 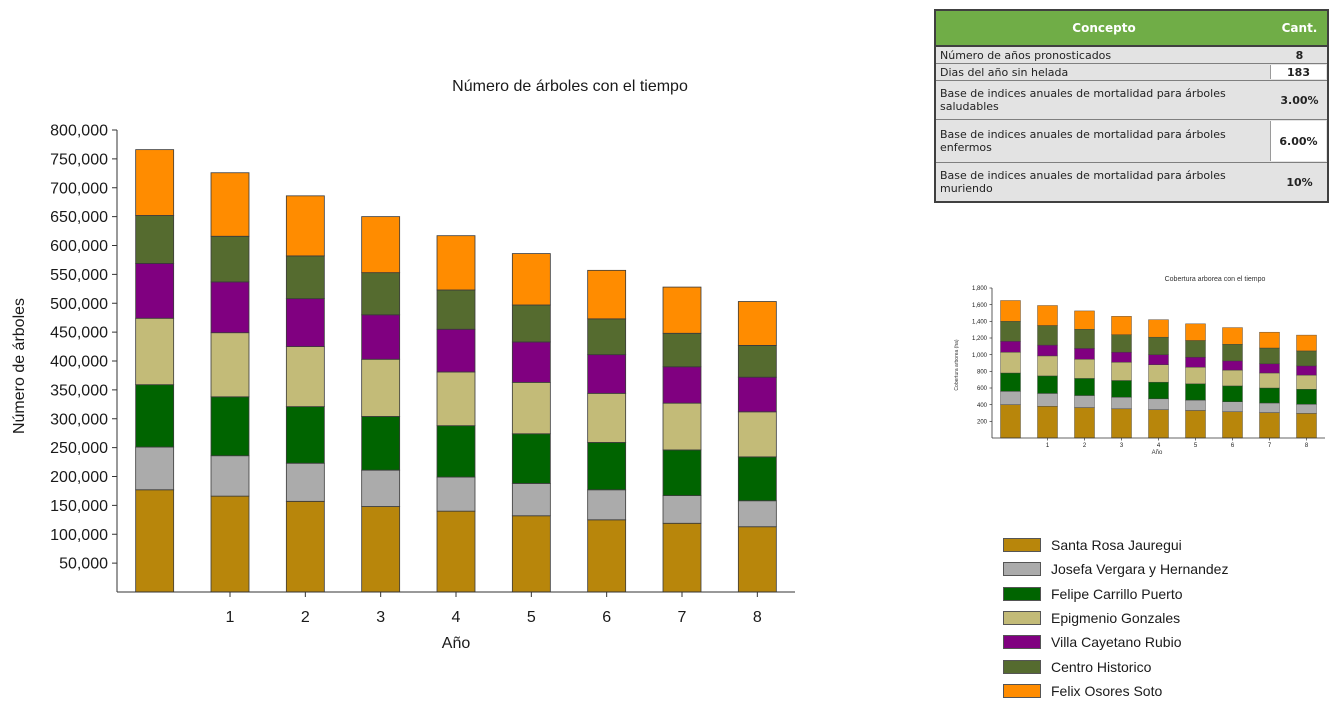 What do you see at coordinates (1115, 618) in the screenshot?
I see `legend-item: Epigmenio Gonzales` at bounding box center [1115, 618].